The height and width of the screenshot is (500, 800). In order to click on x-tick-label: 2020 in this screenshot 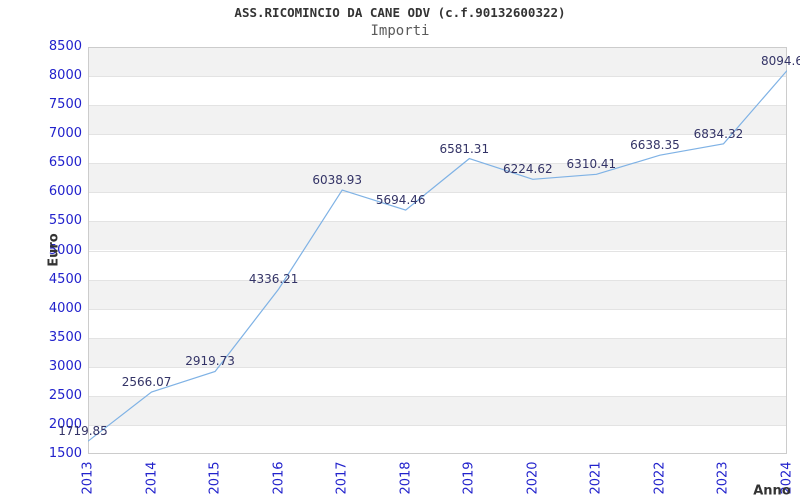, I will do `click(533, 478)`.